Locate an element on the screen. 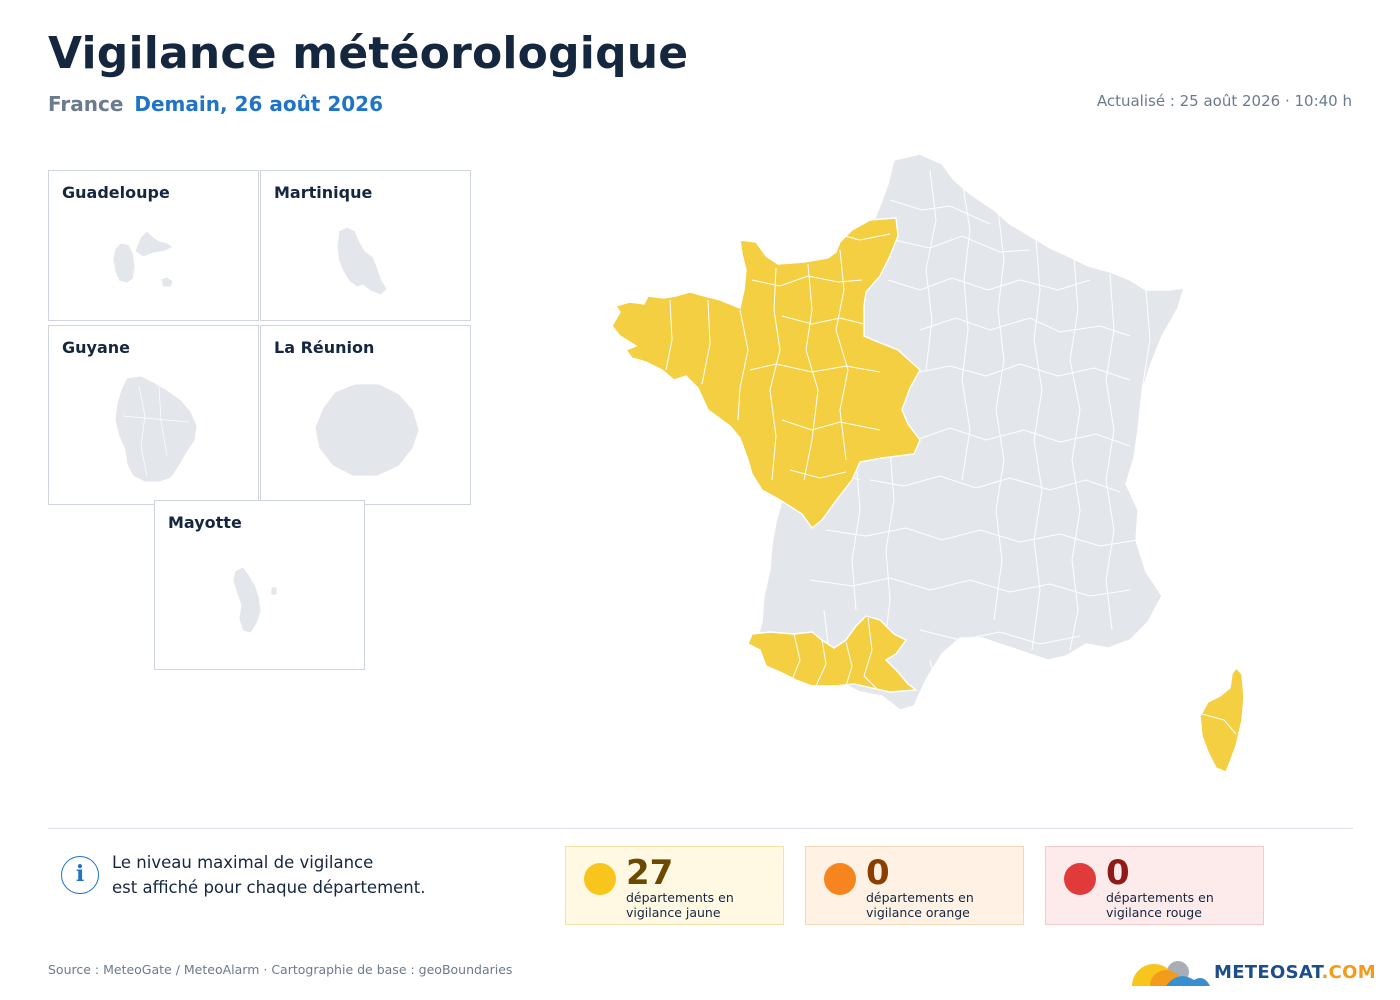 The image size is (1400, 1000). brand-suffix: .COM is located at coordinates (1348, 972).